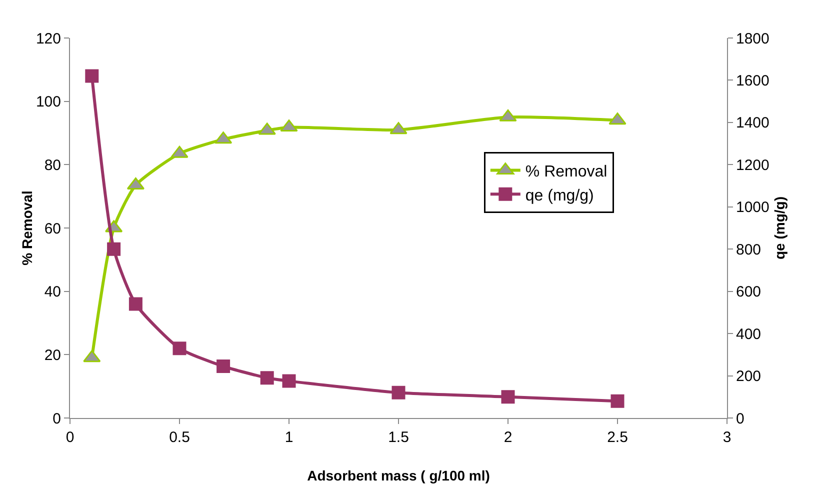 This screenshot has height=493, width=817. What do you see at coordinates (779, 228) in the screenshot?
I see `y2-axis-title: qe (mg/g)` at bounding box center [779, 228].